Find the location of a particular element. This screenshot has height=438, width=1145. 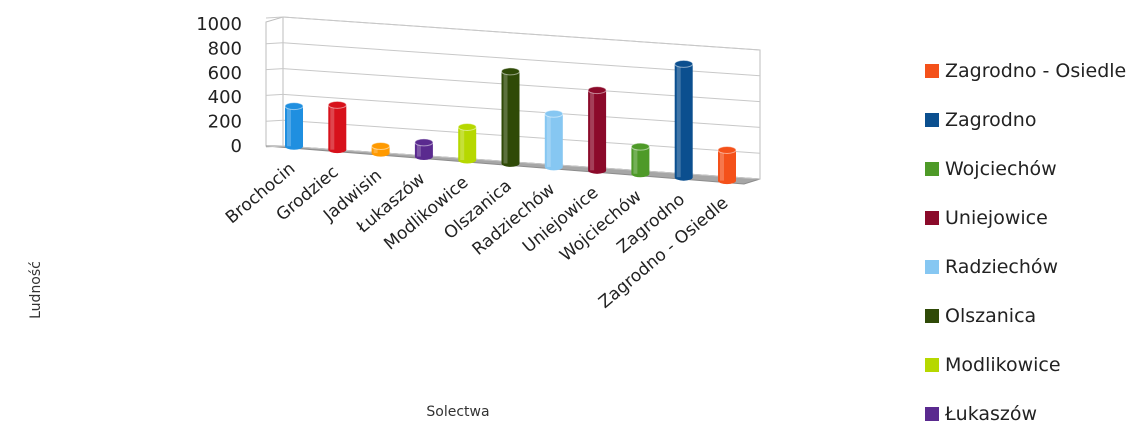

chart-bars is located at coordinates (510, 122).